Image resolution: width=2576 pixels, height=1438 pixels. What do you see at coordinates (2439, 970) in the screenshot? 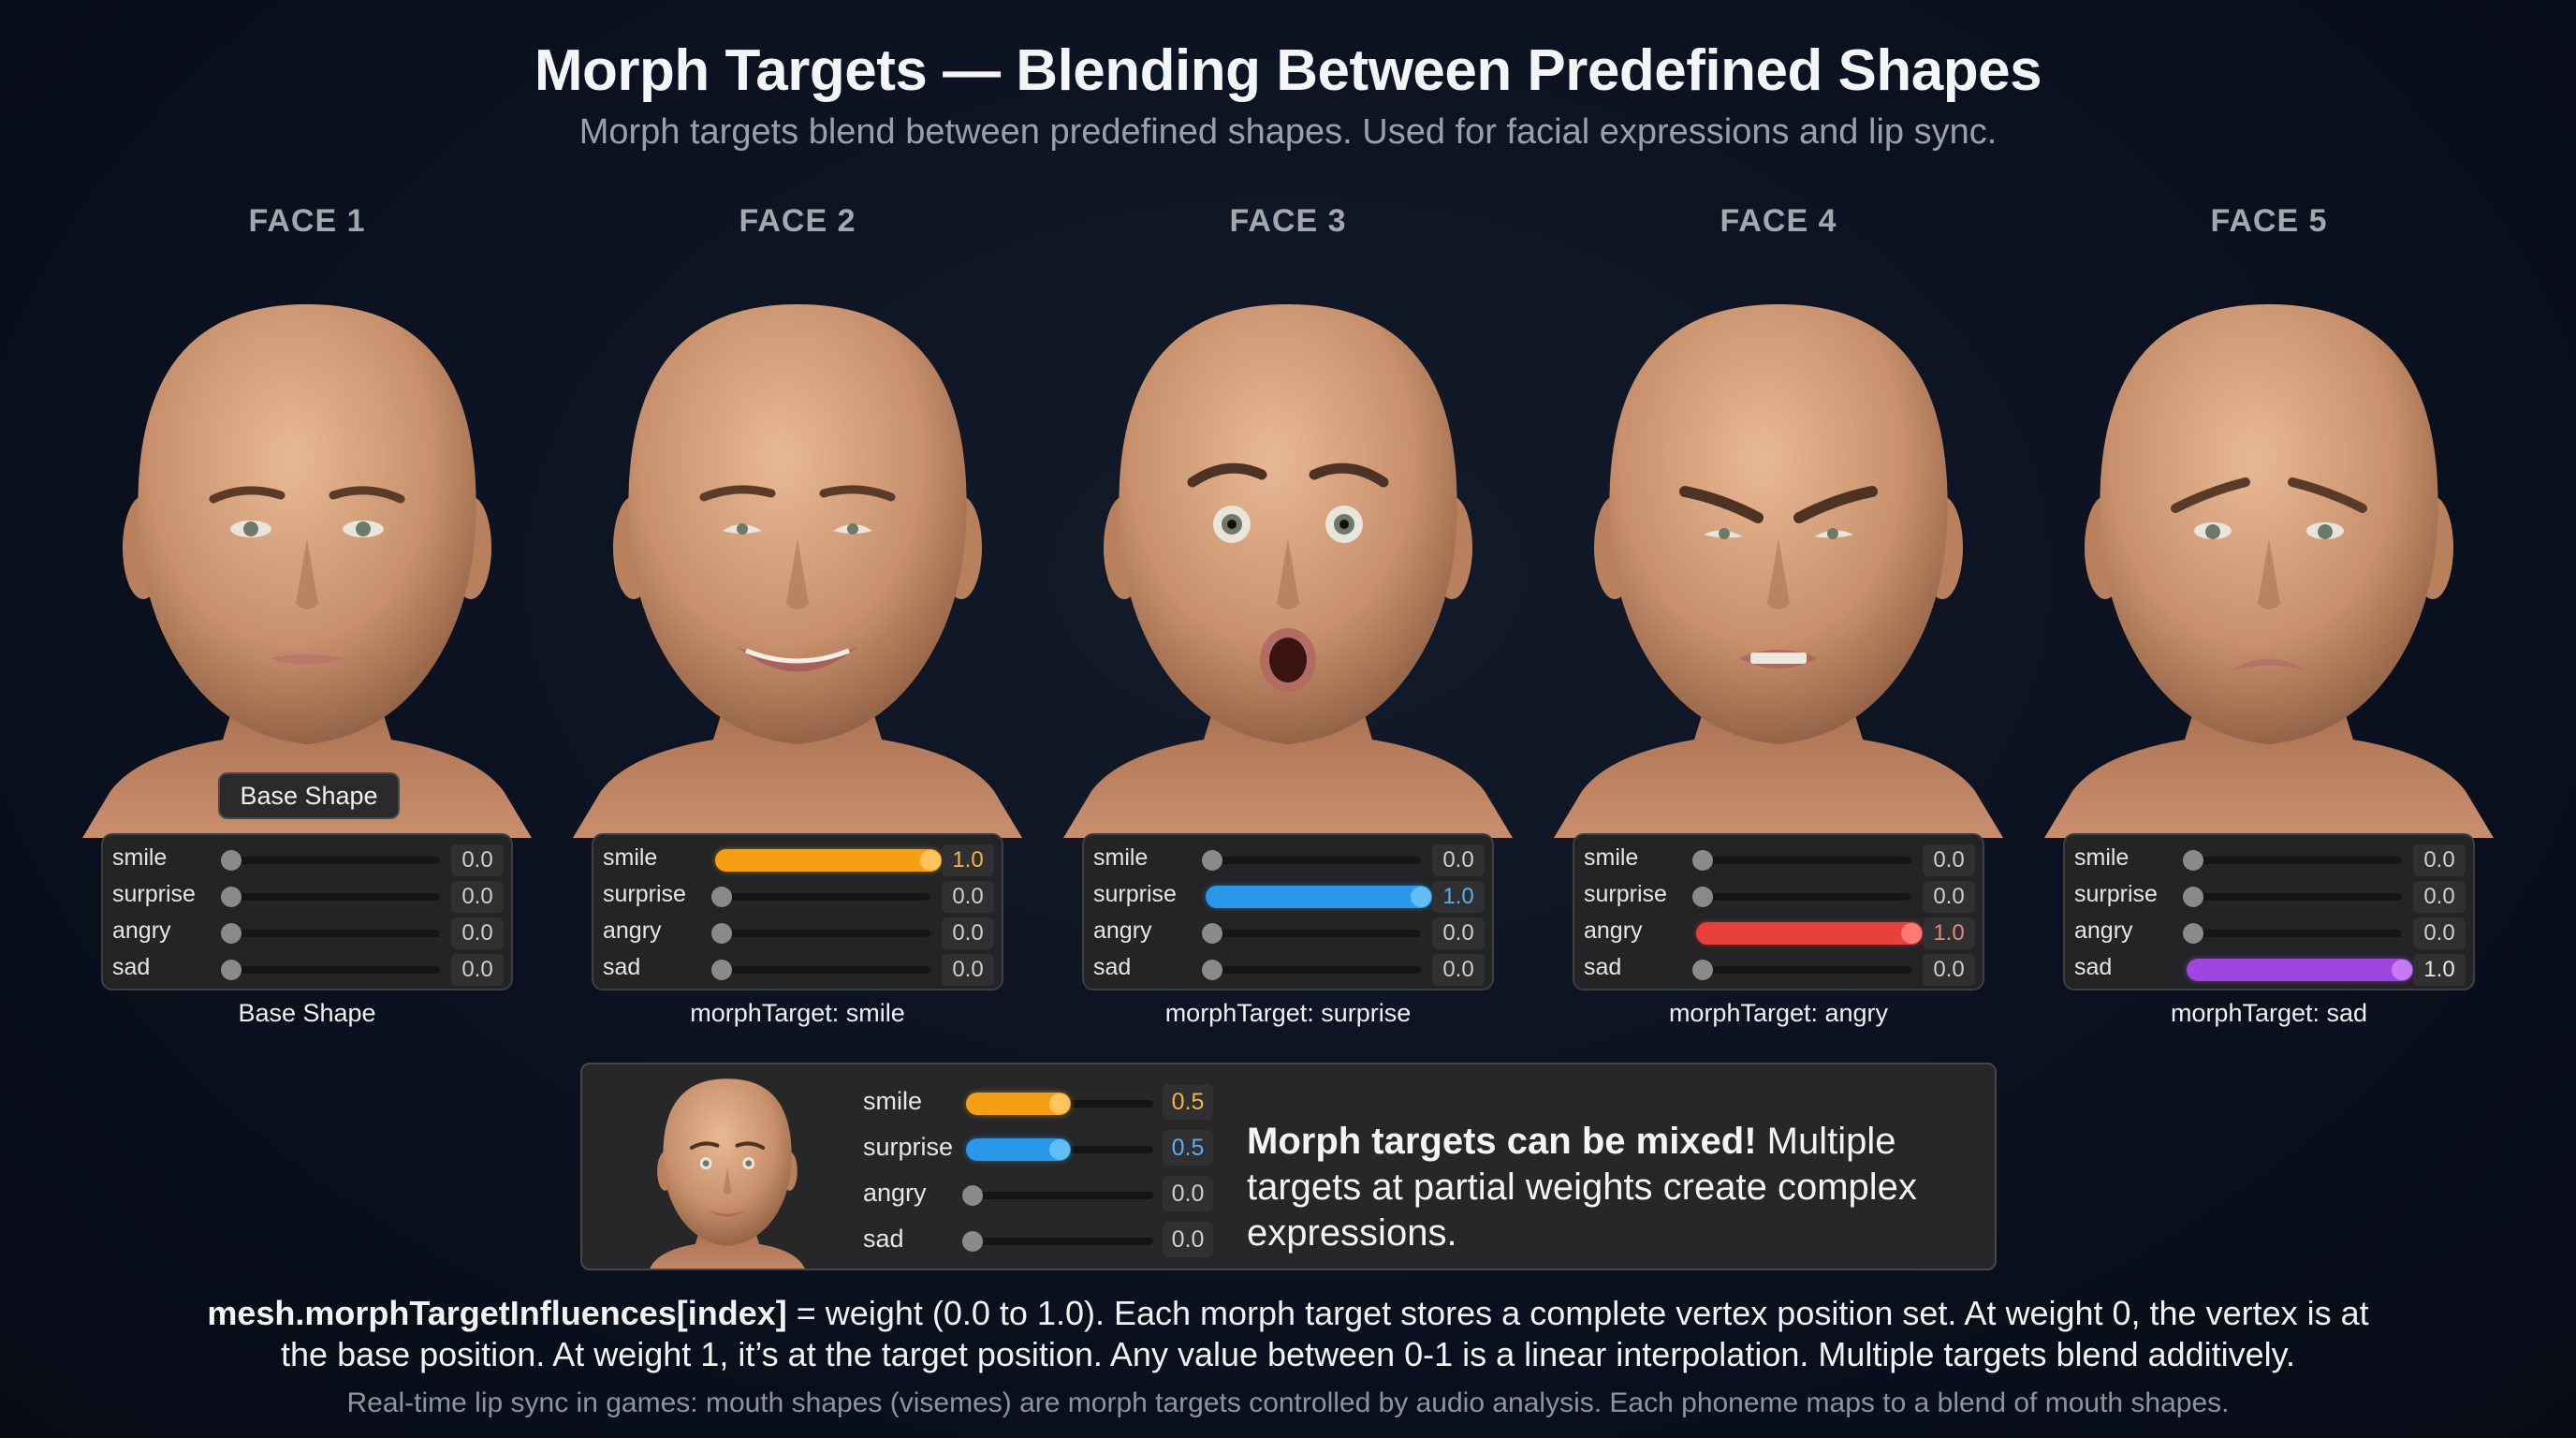
I see `sad-value-field: 1.0` at bounding box center [2439, 970].